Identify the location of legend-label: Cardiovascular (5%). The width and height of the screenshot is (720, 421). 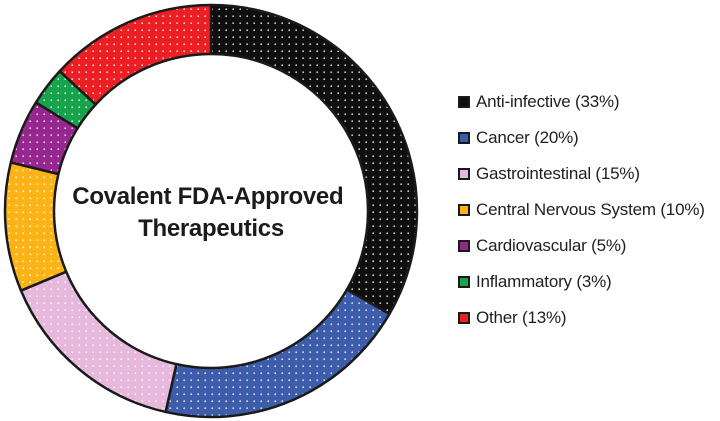
(551, 245).